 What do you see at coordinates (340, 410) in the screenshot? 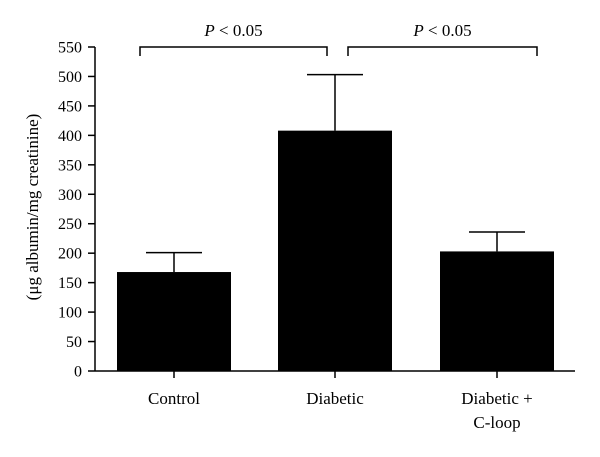
I see `x-axis-tick-labels: Control Diabetic Diabetic + C-loop` at bounding box center [340, 410].